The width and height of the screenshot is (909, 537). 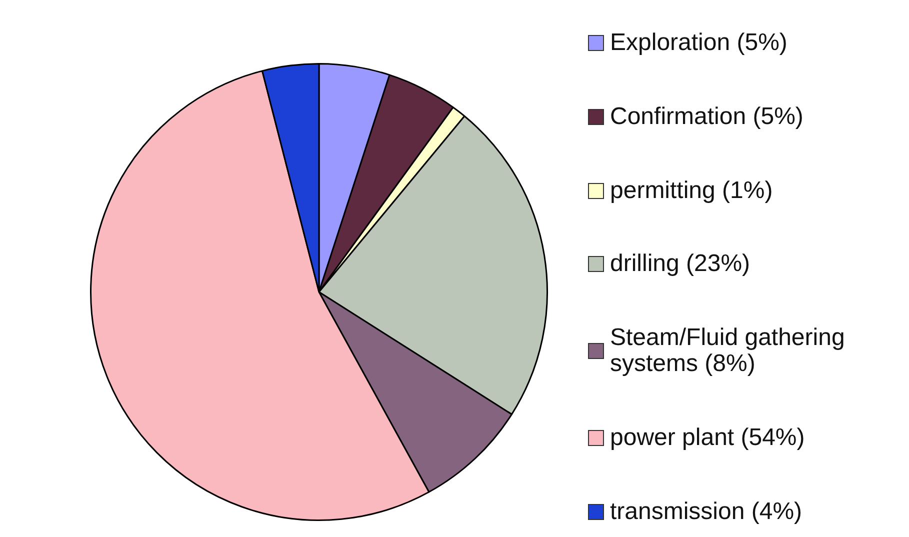 I want to click on legend-label: power plant (54%), so click(x=707, y=438).